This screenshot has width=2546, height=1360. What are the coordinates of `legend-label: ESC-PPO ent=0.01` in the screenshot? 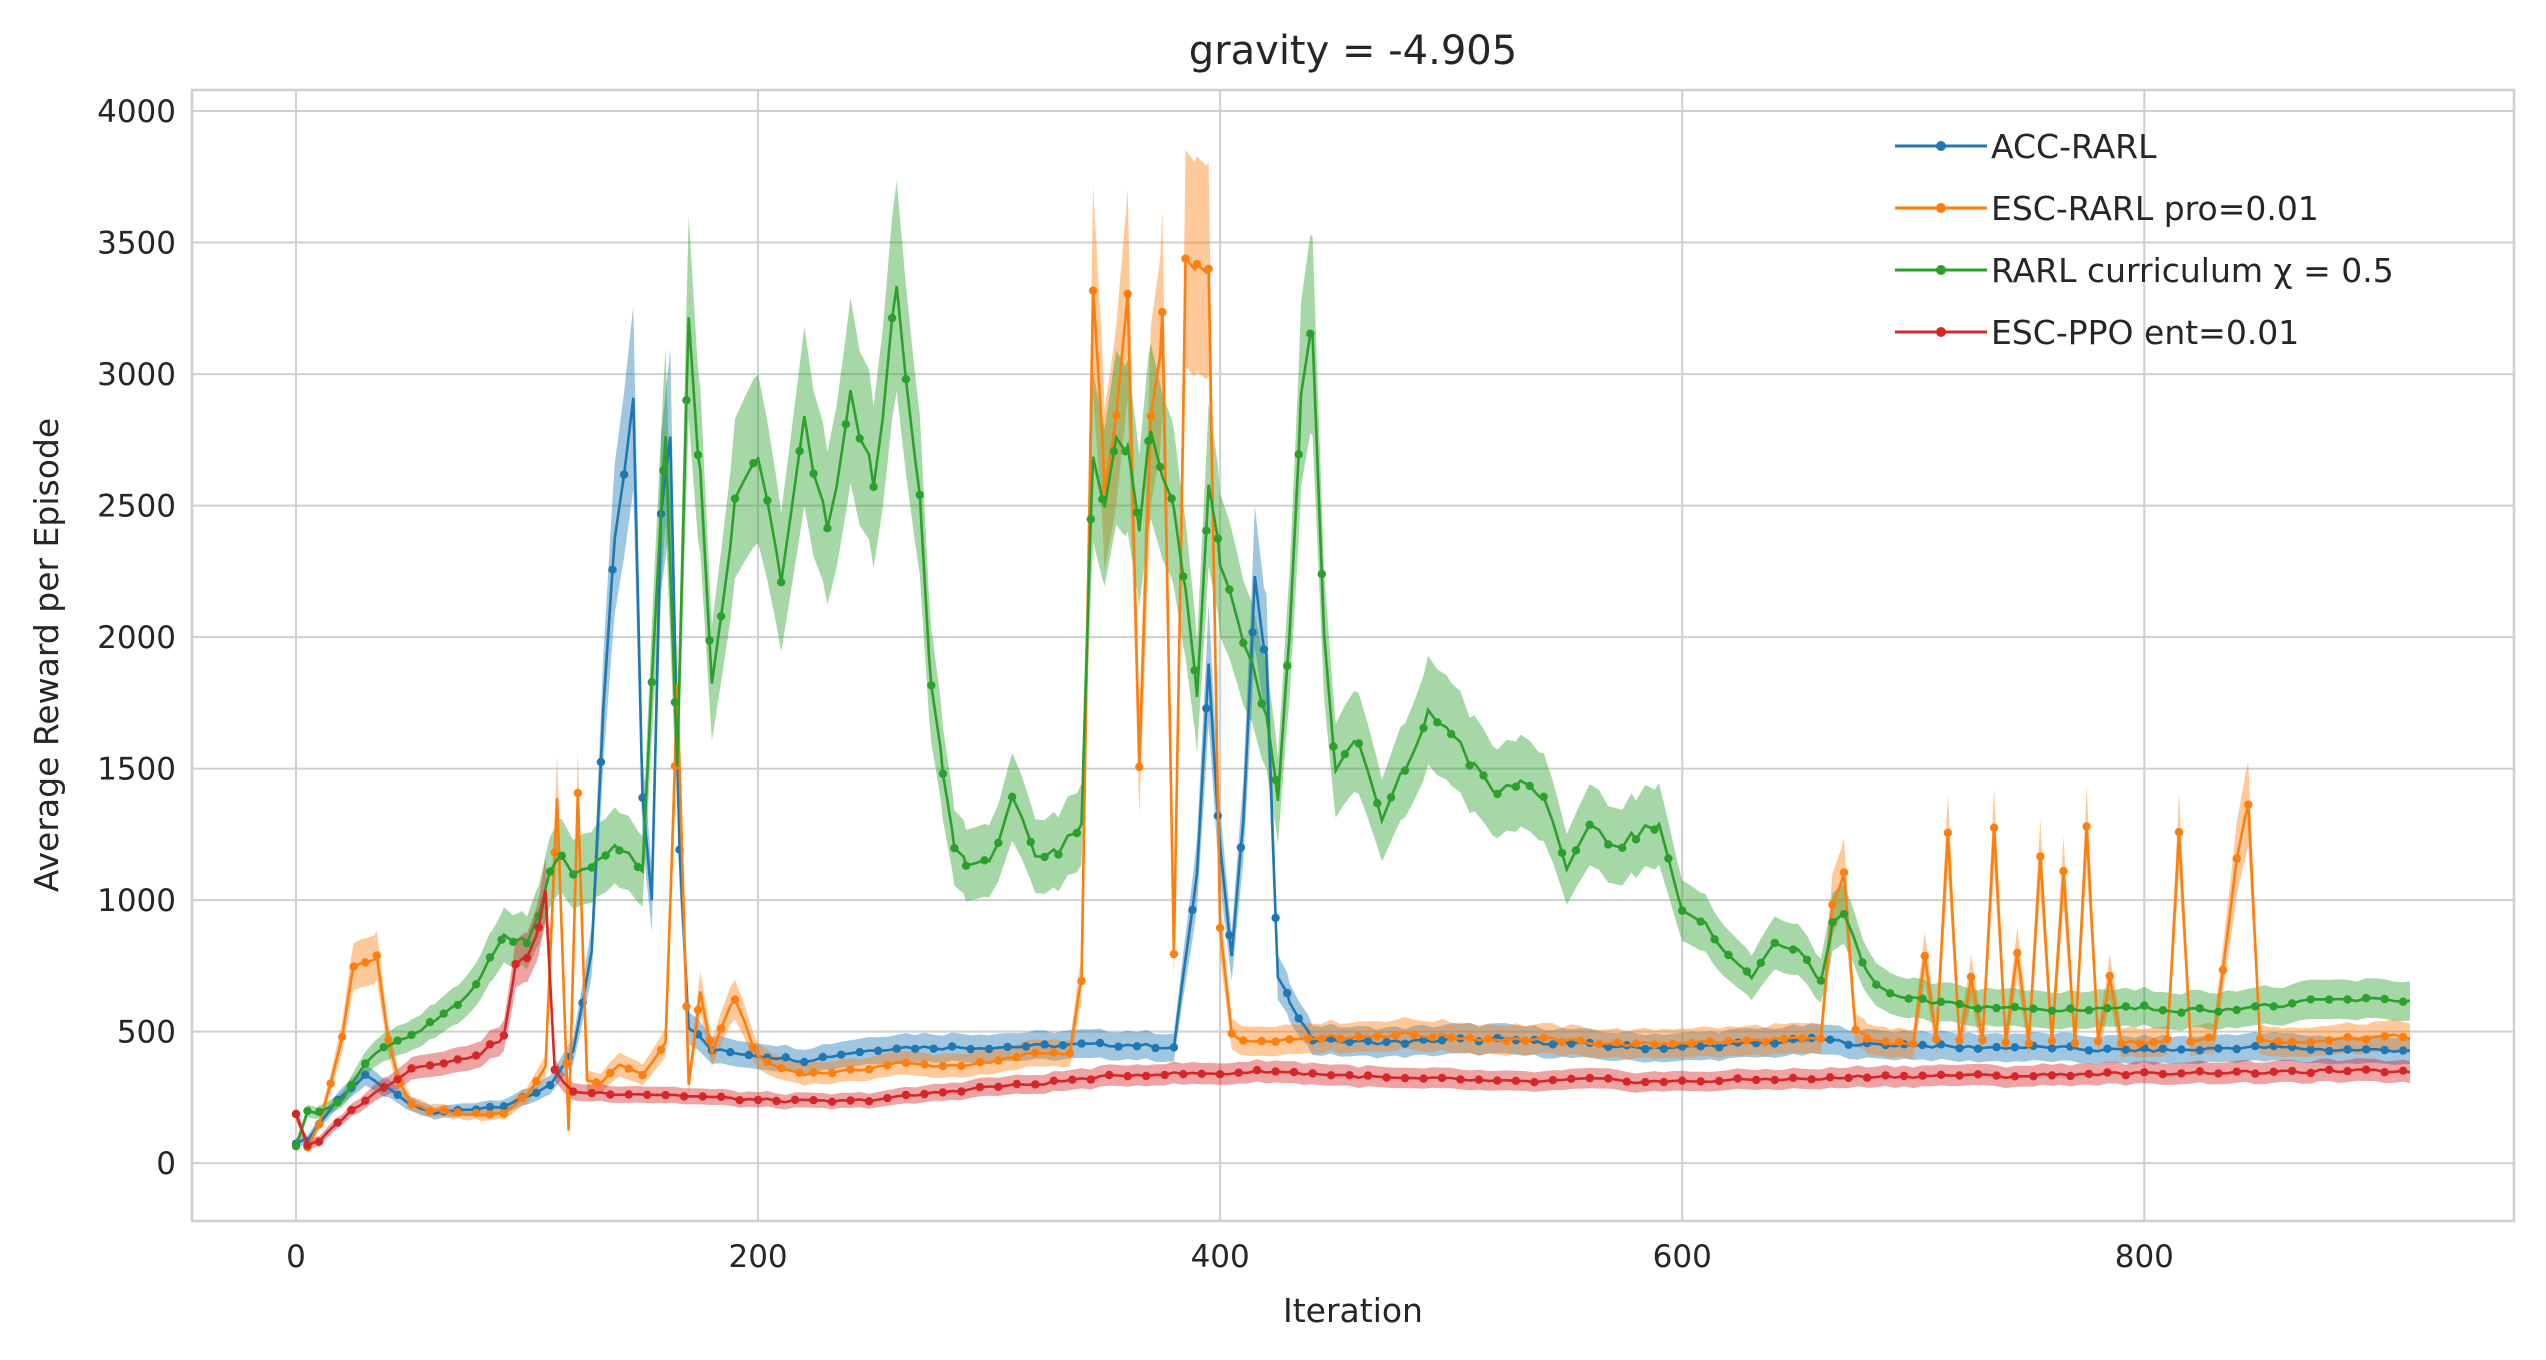 It's located at (2145, 332).